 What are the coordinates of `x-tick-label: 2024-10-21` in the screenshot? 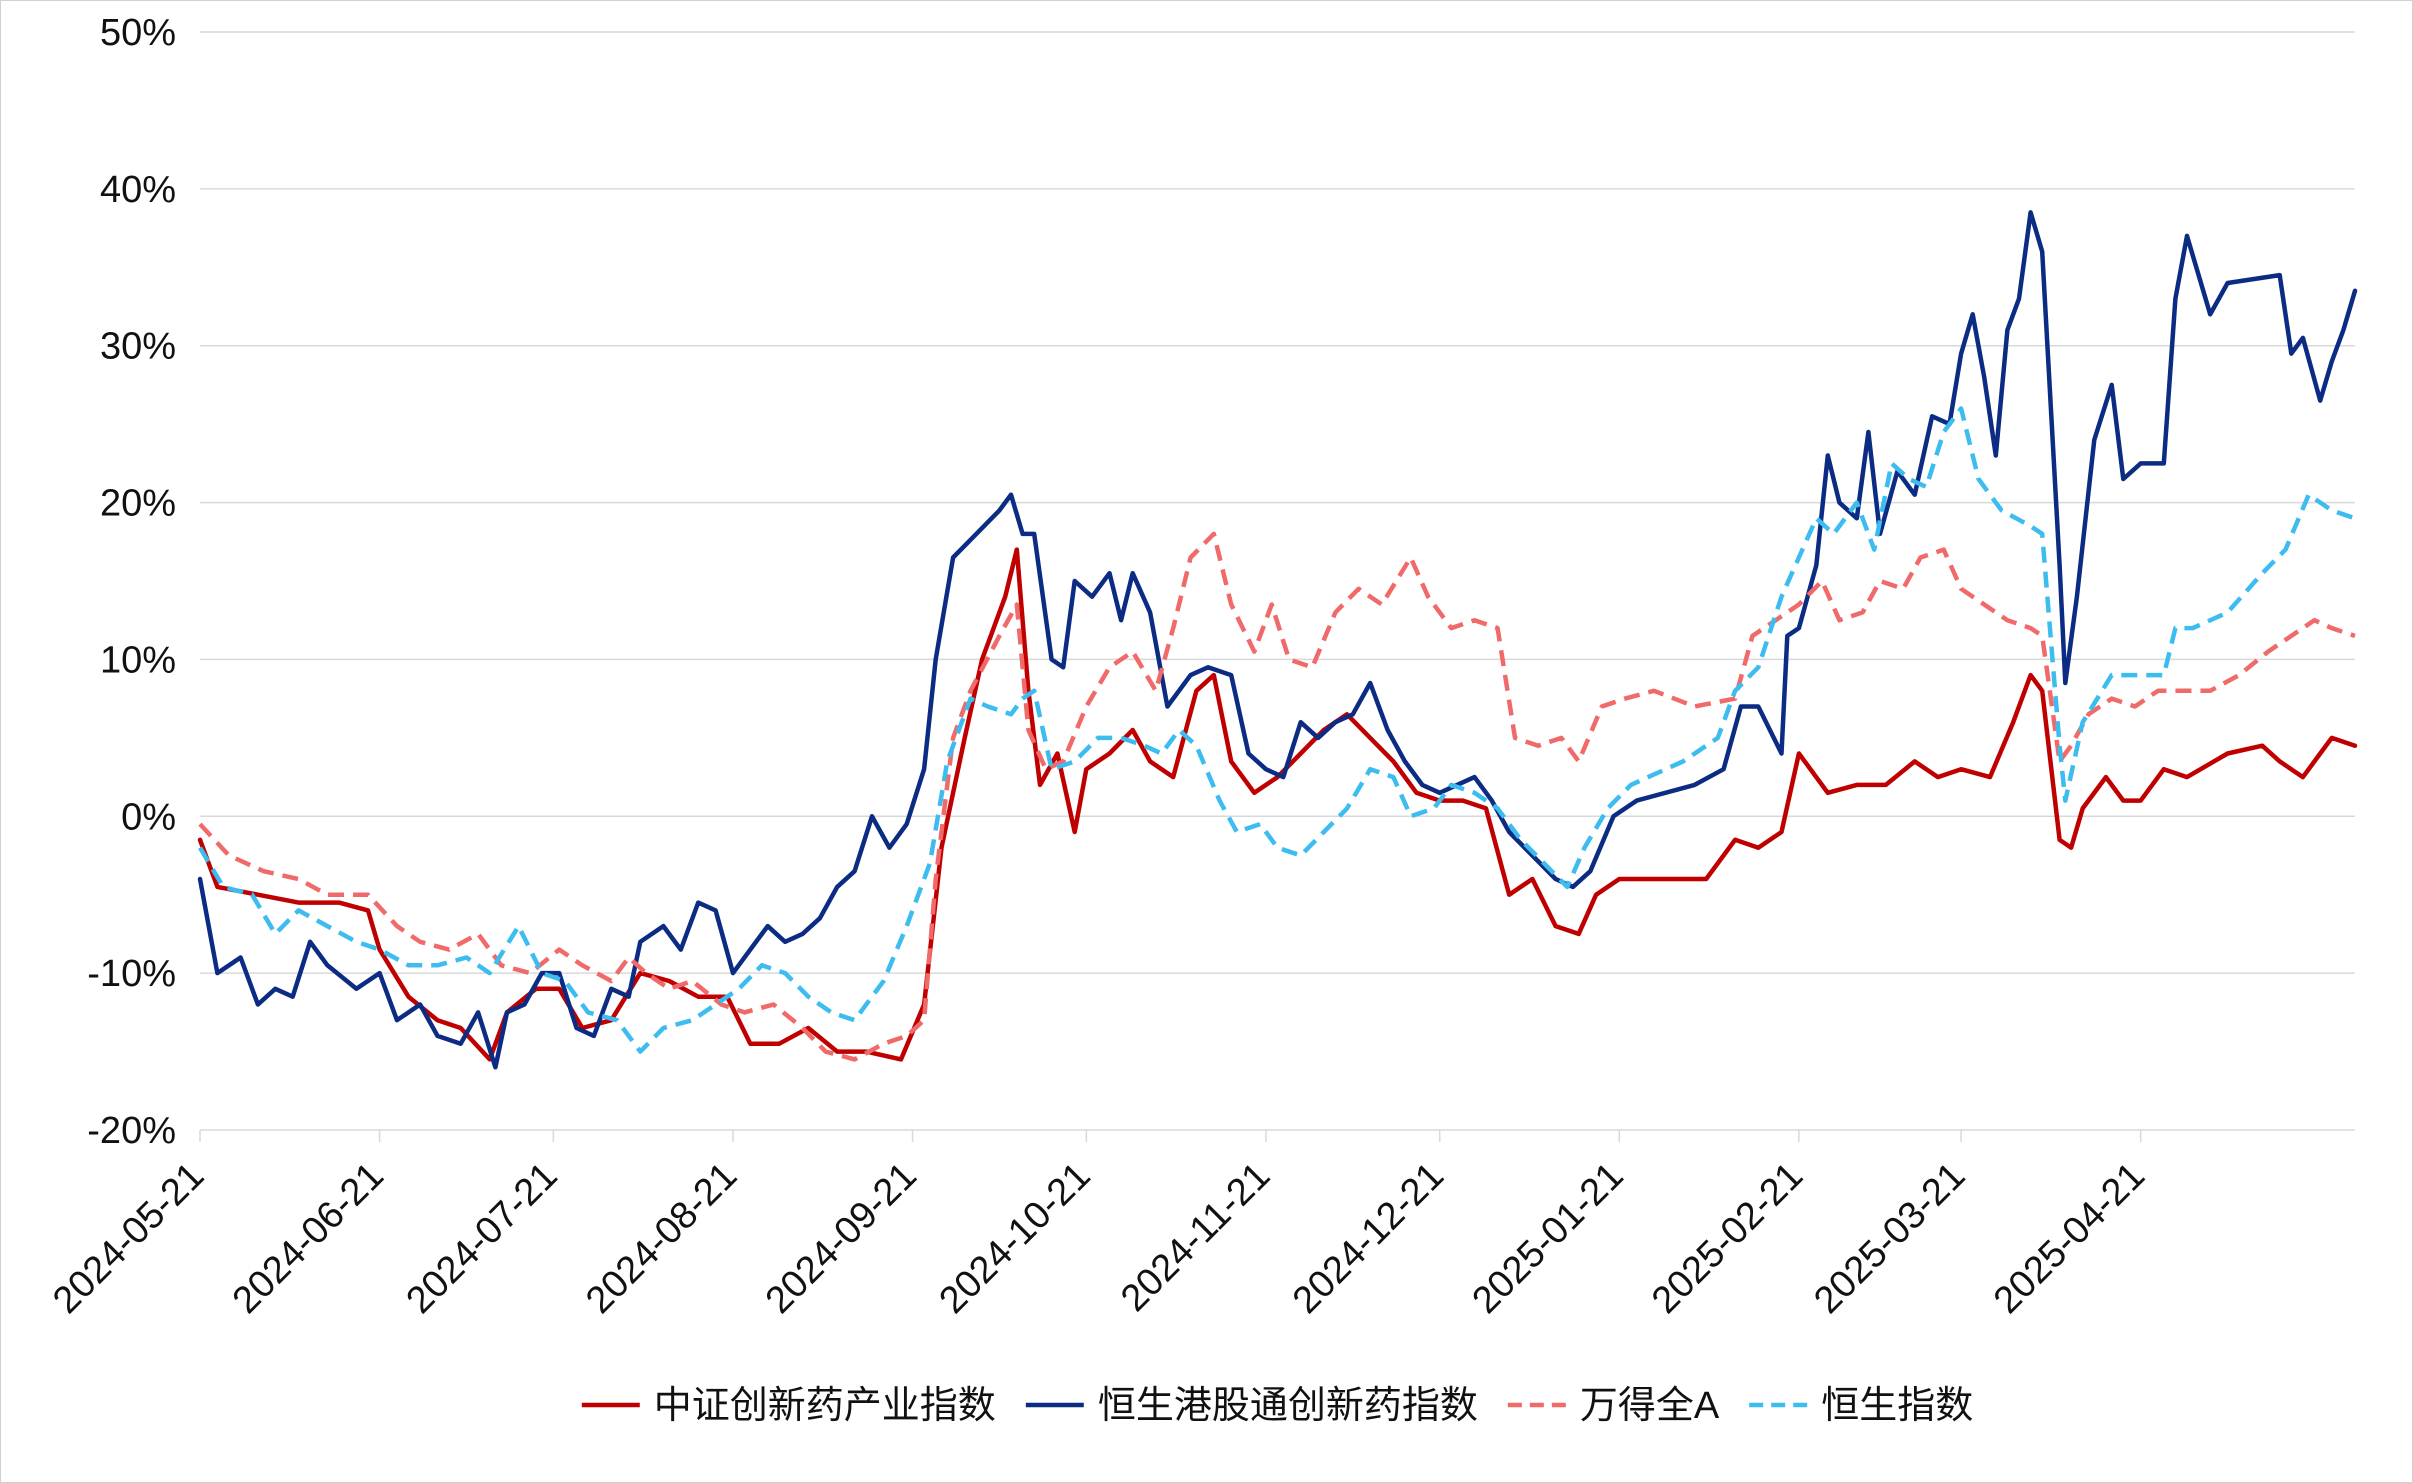 It's located at (1015, 1238).